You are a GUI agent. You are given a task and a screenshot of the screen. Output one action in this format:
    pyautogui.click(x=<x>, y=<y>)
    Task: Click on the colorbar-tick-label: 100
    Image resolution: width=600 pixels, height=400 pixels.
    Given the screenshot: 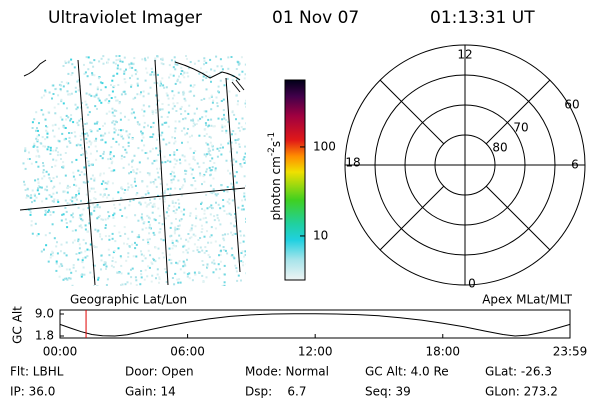 What is the action you would take?
    pyautogui.click(x=324, y=146)
    